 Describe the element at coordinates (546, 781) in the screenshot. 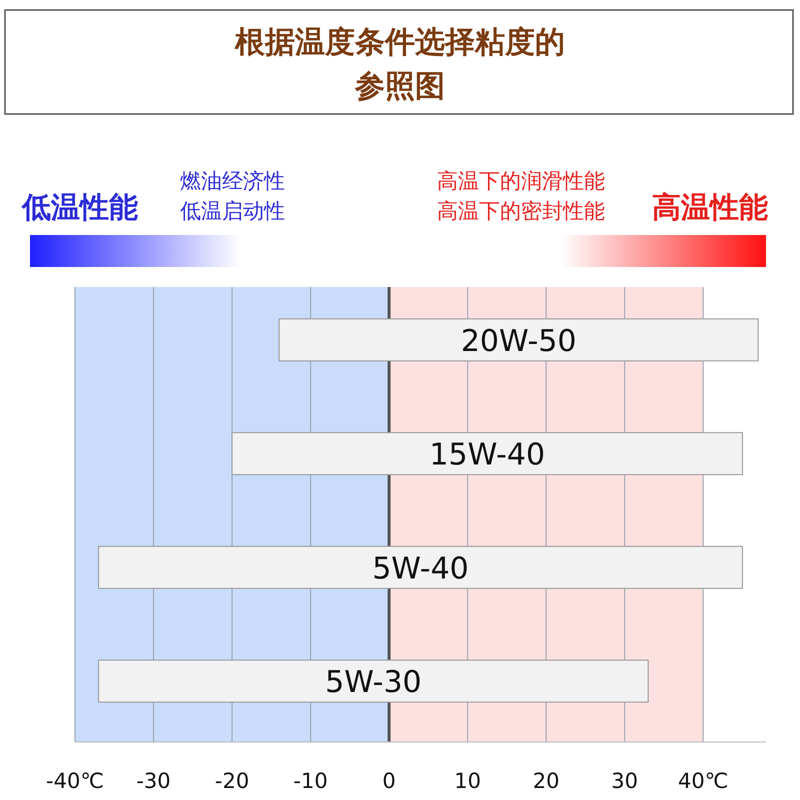

I see `x-tick-label: 20` at that location.